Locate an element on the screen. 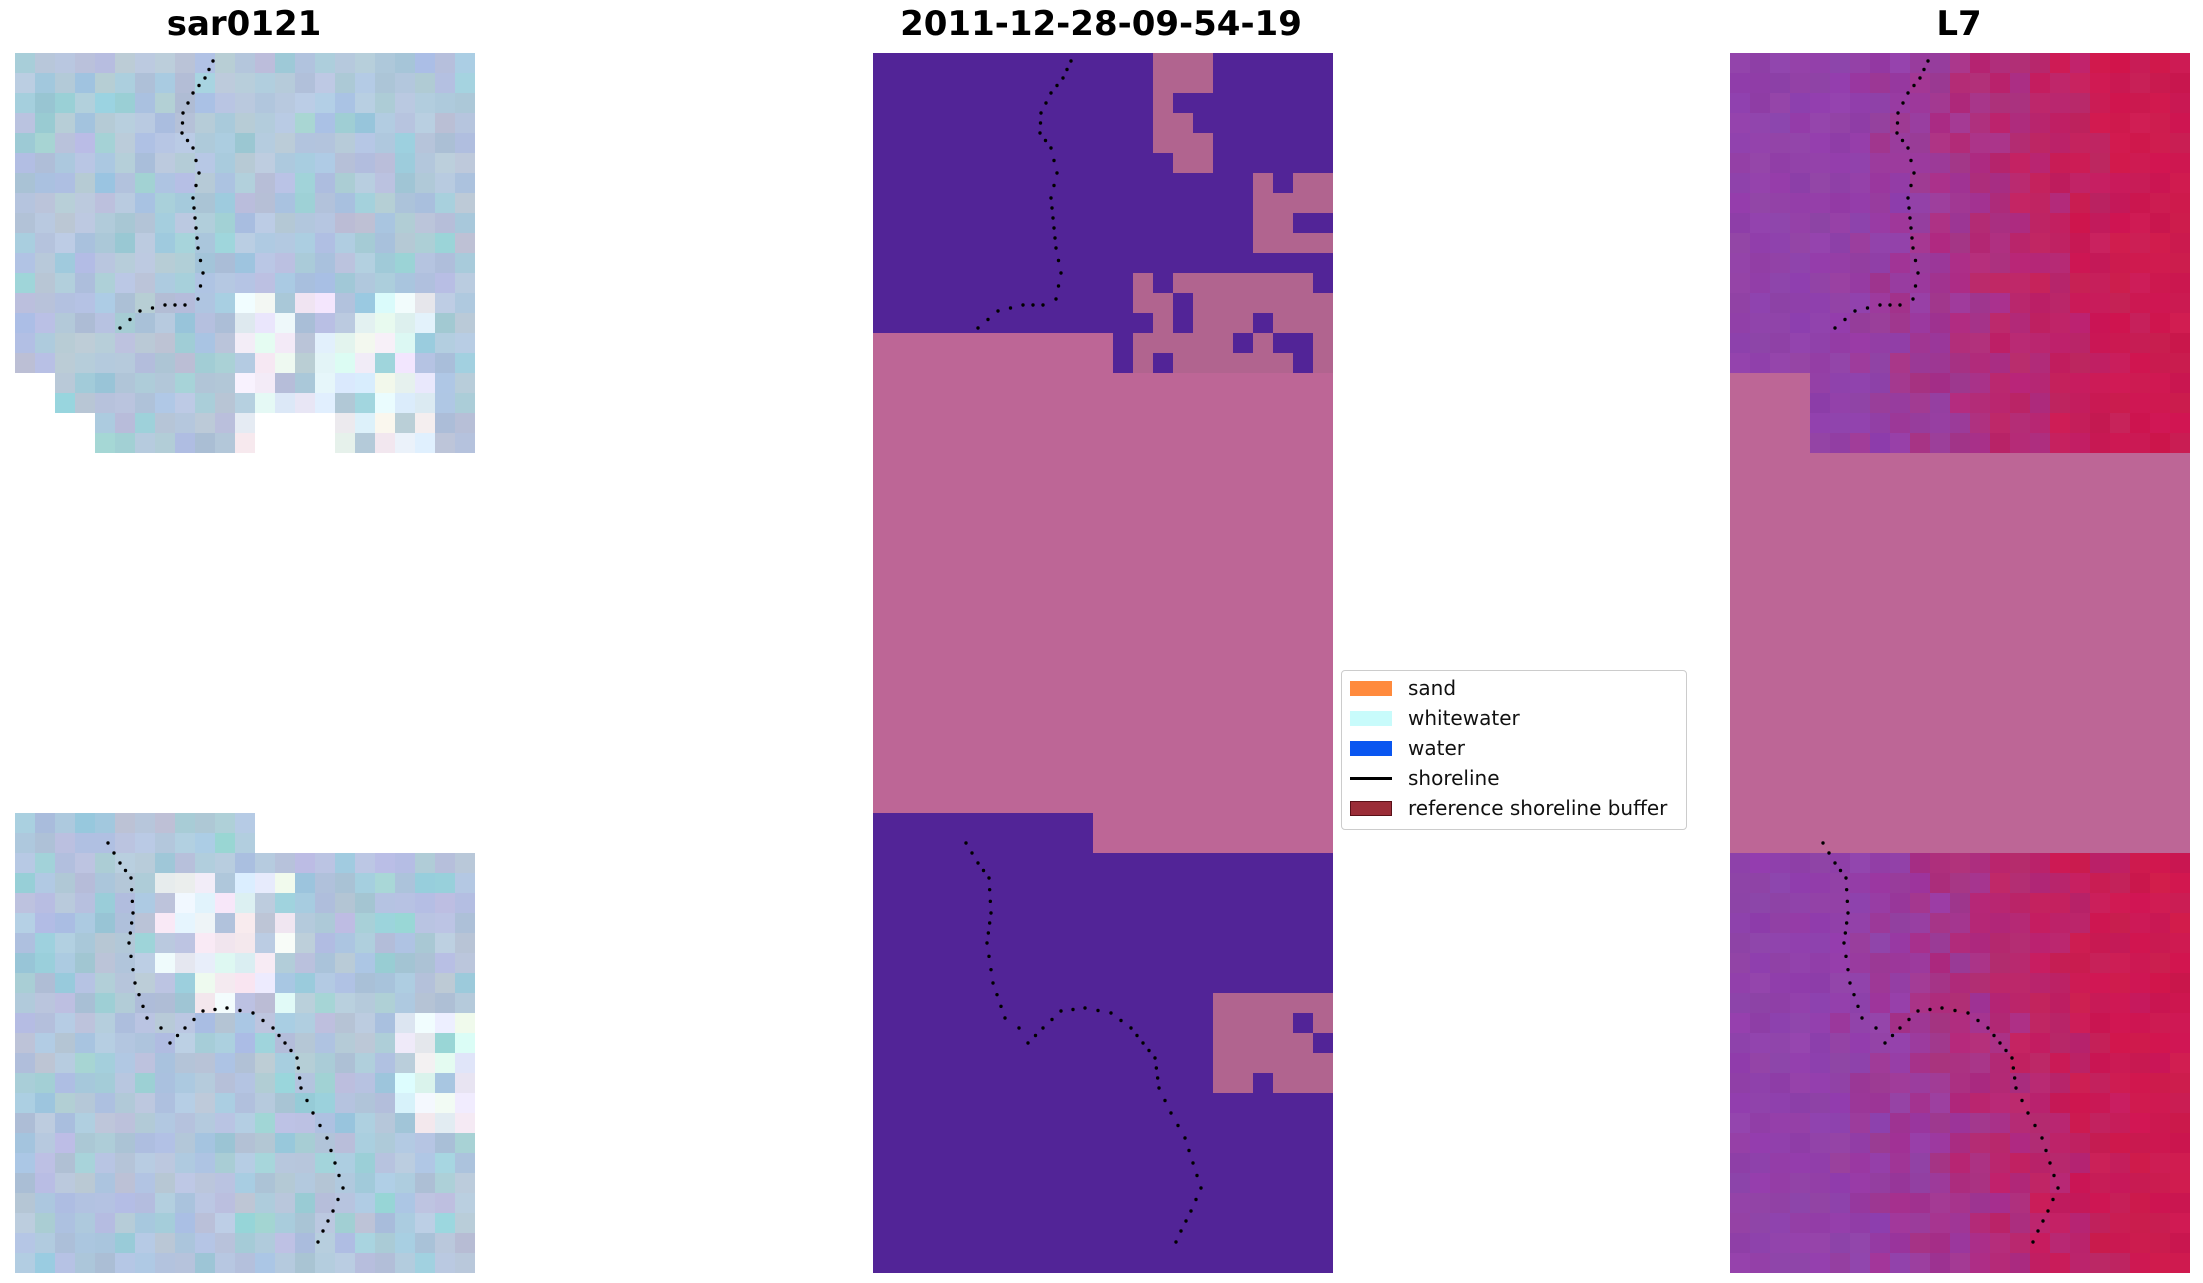 The width and height of the screenshot is (2203, 1283). legend-item-whitewater: whitewater is located at coordinates (1435, 718).